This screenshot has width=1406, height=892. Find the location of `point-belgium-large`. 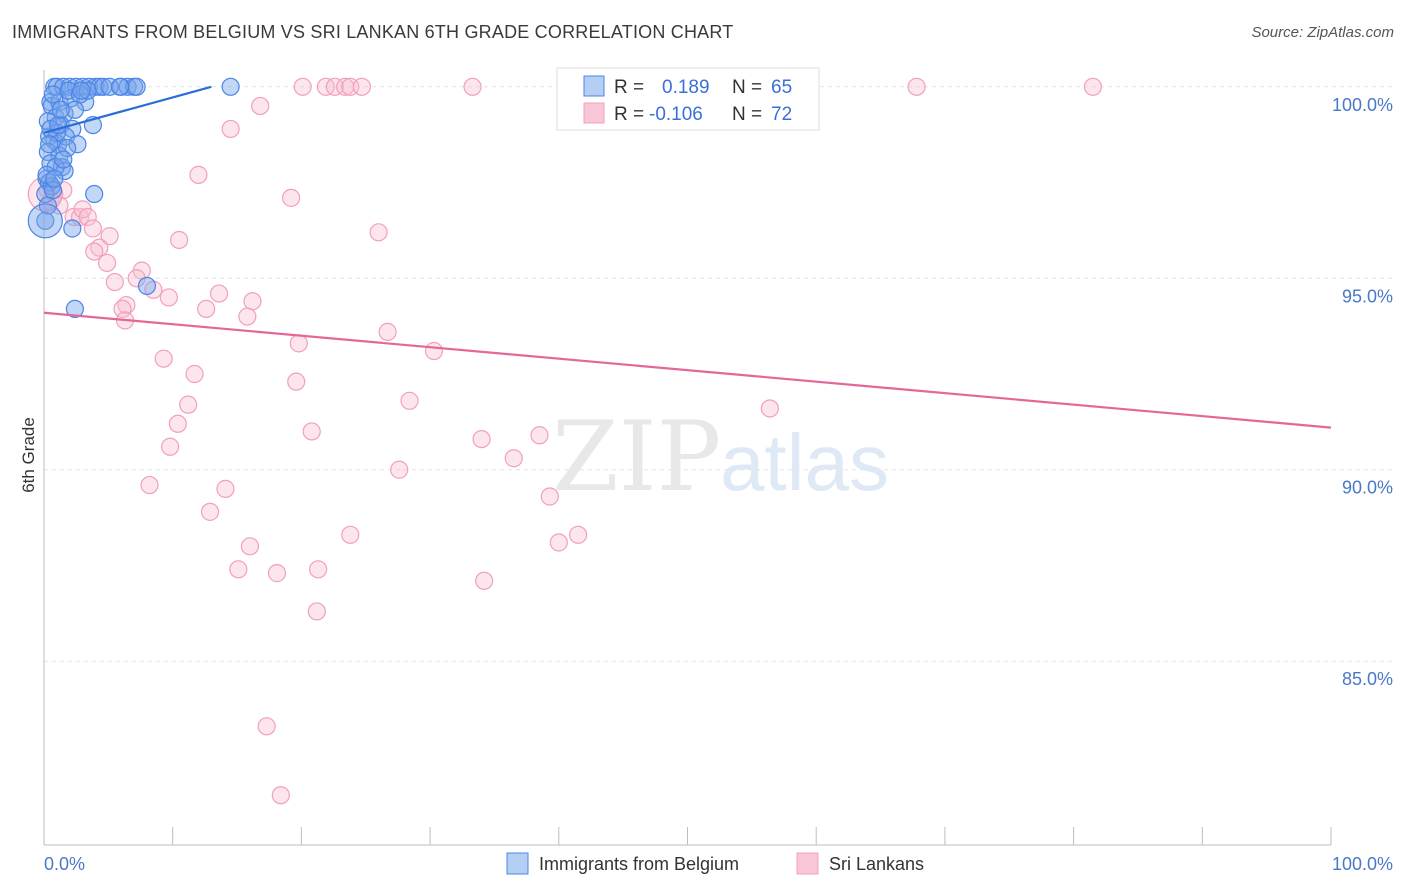

point-belgium-large is located at coordinates (45, 221).